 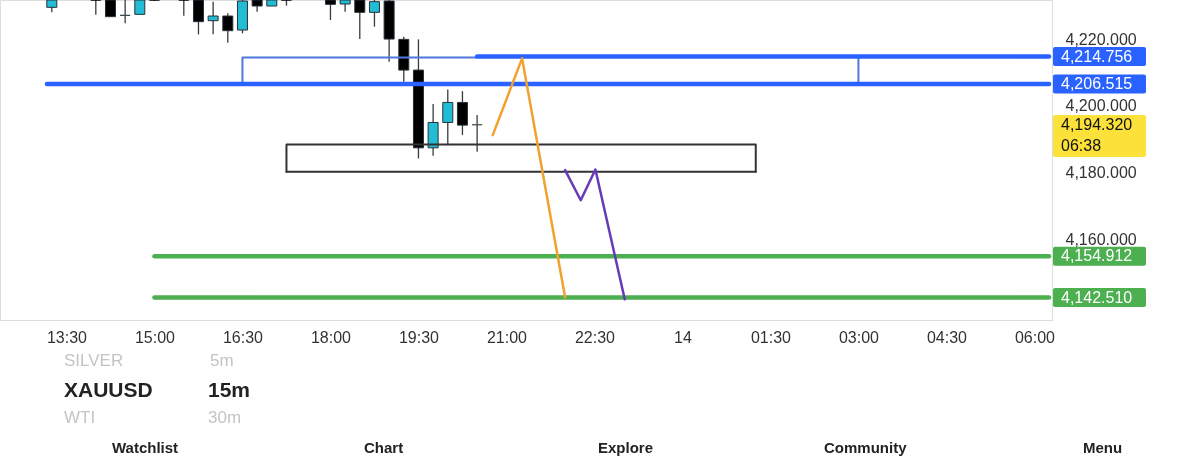 I want to click on text: Menu, so click(x=1103, y=447).